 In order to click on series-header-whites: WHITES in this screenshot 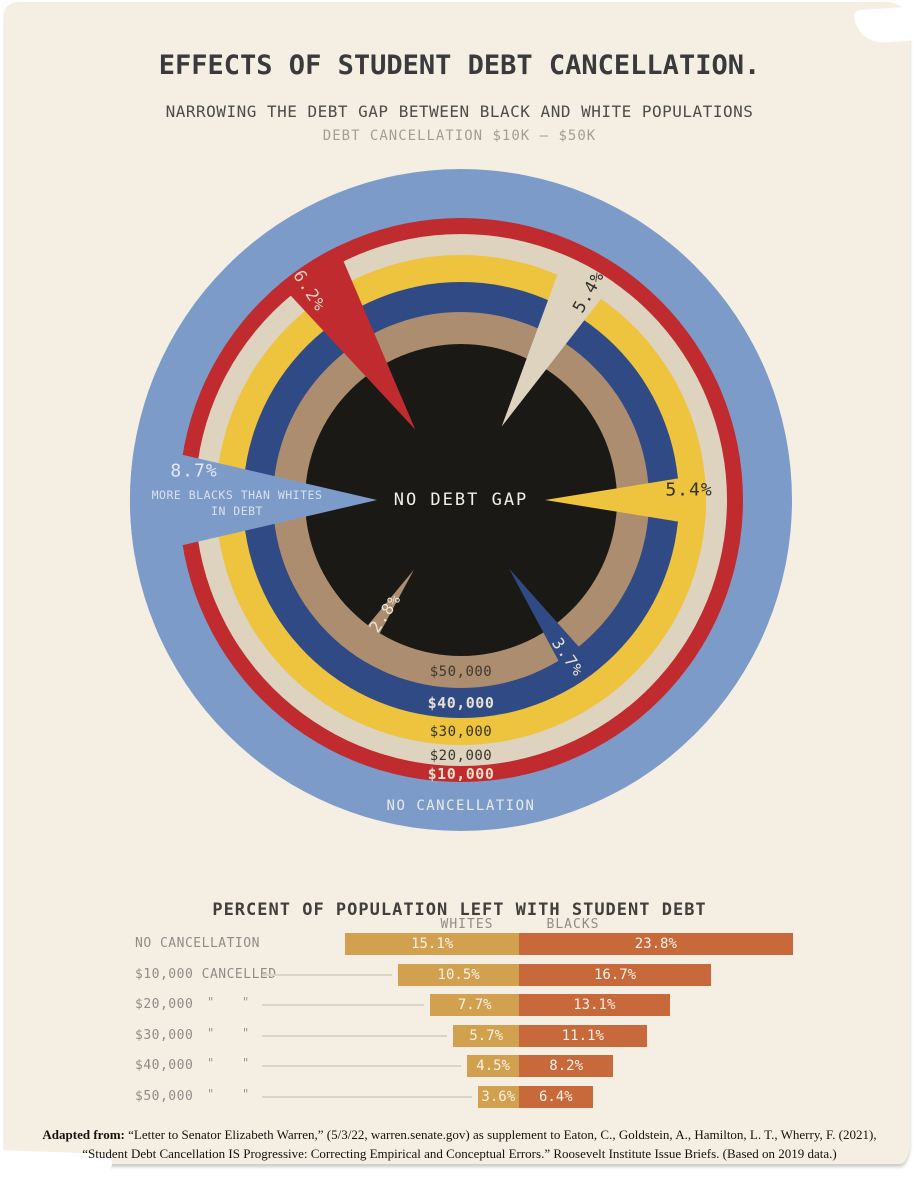, I will do `click(467, 924)`.